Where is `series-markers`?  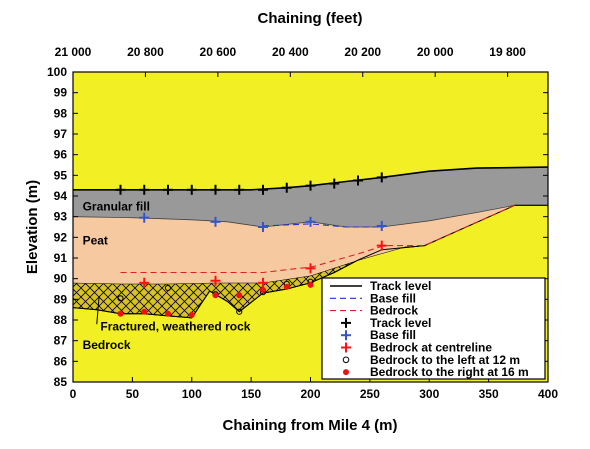 series-markers is located at coordinates (251, 245).